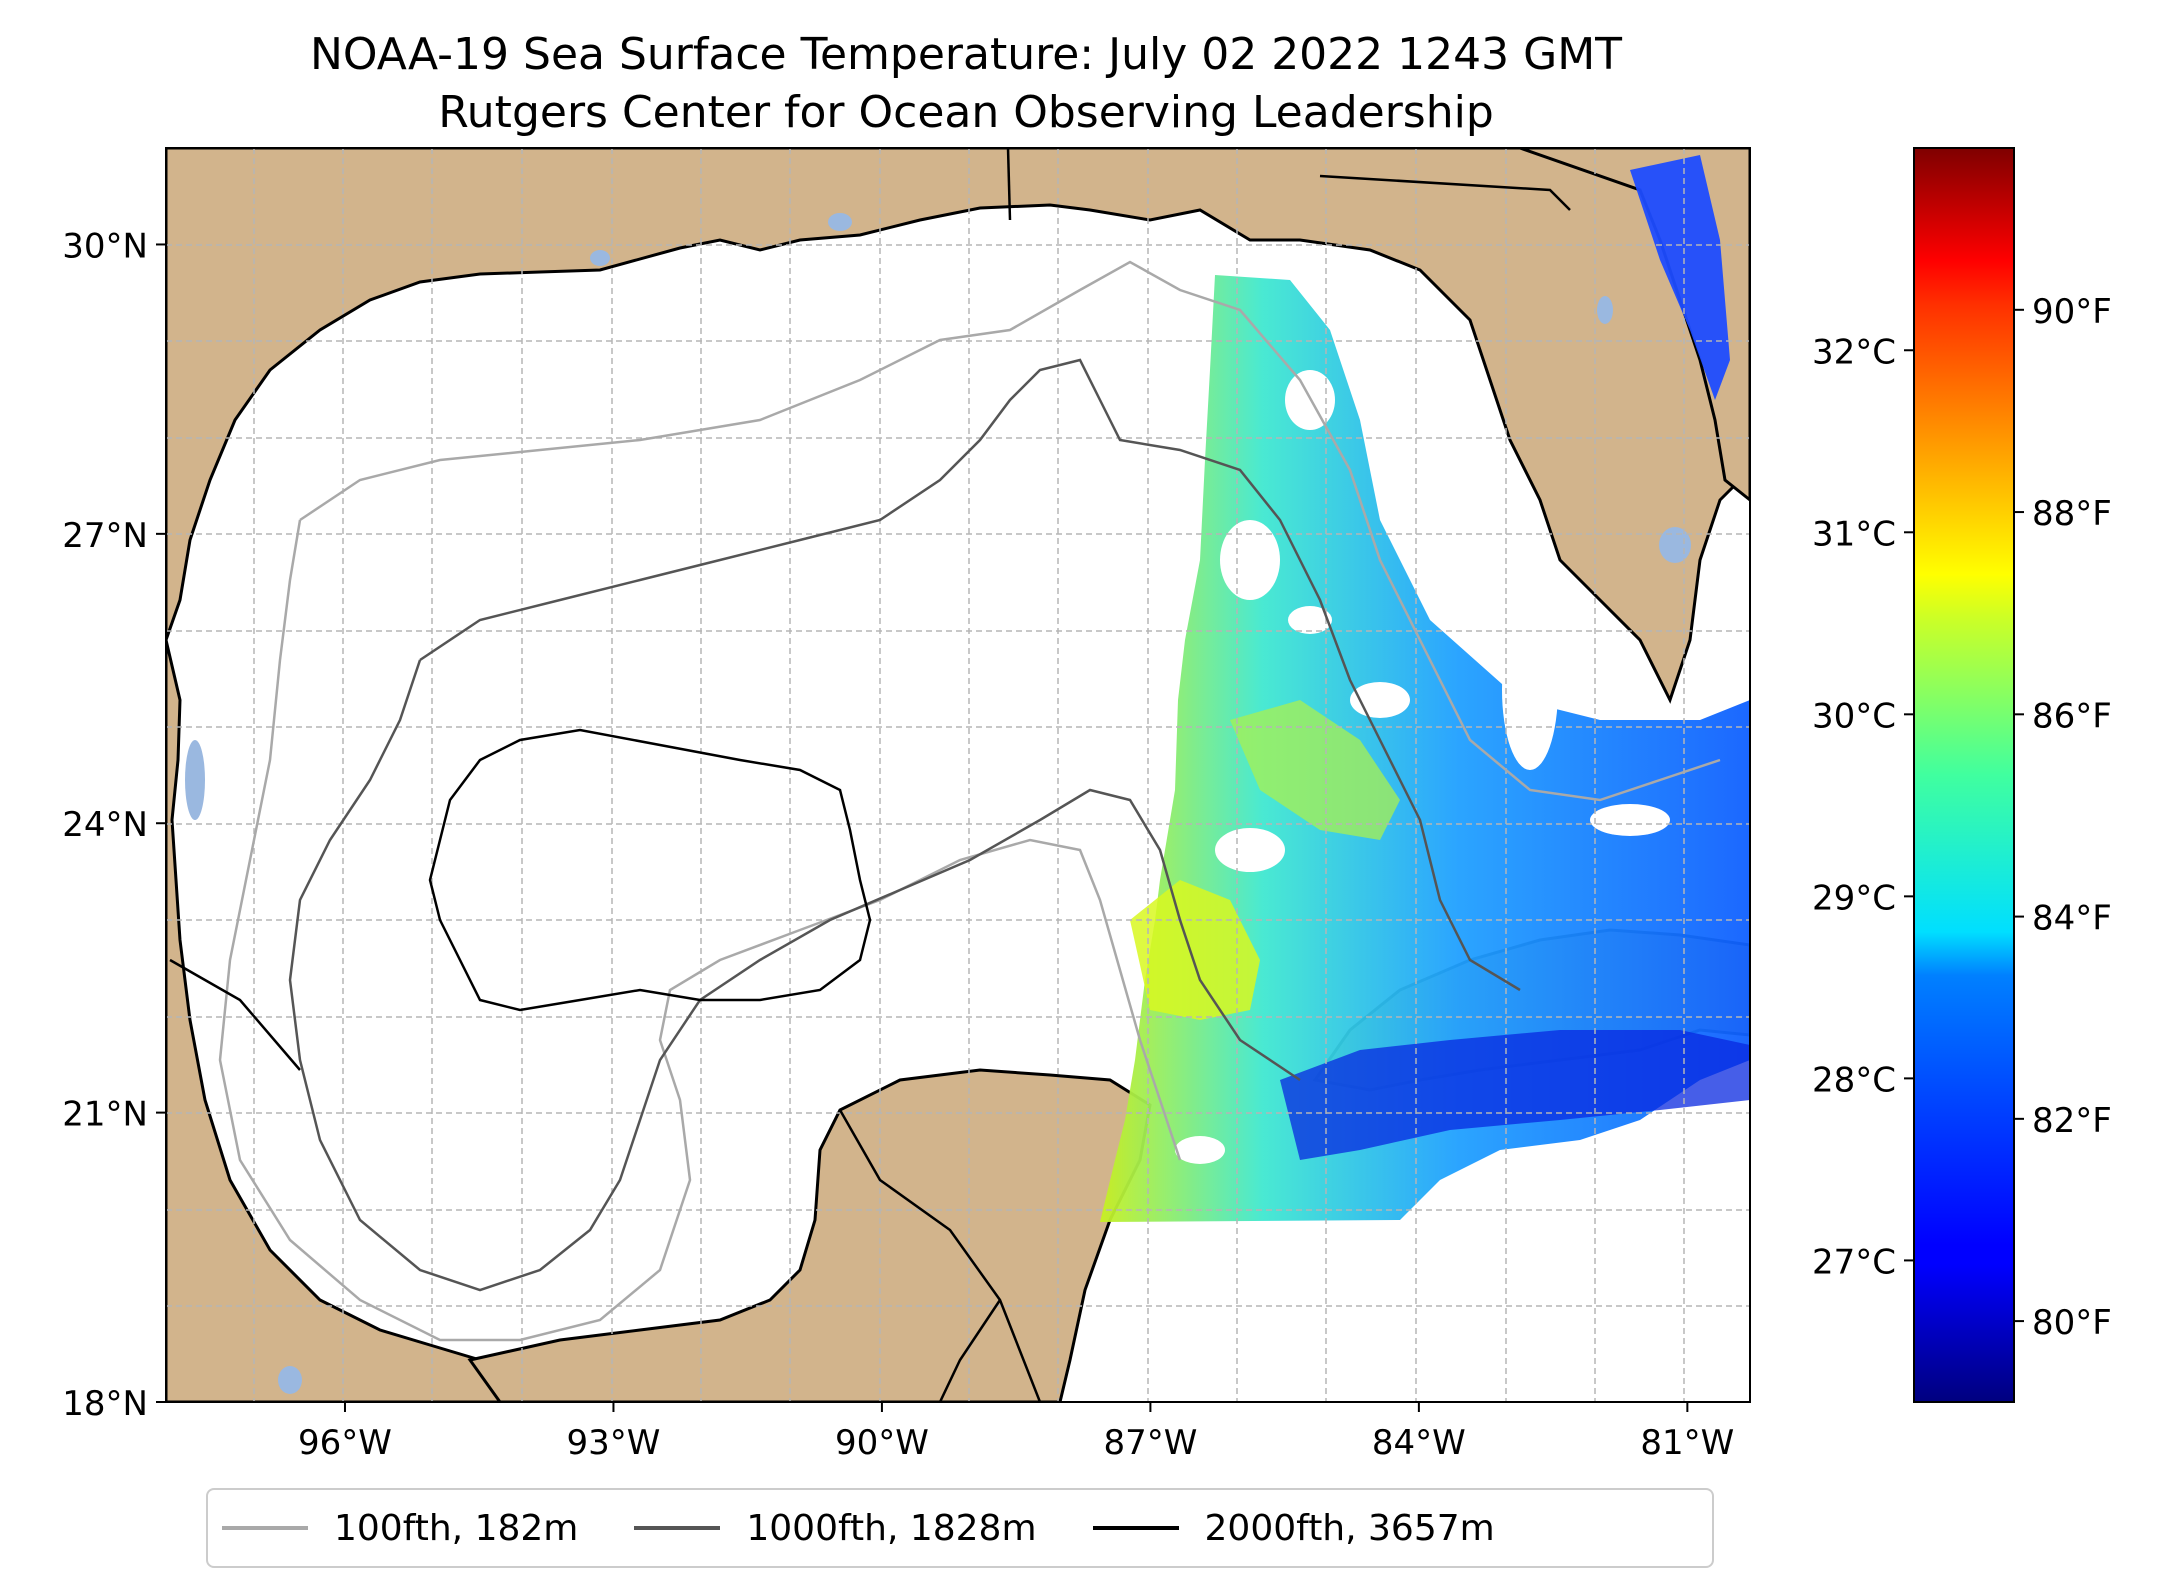 The width and height of the screenshot is (2160, 1582). What do you see at coordinates (2072, 716) in the screenshot?
I see `colorbar-f-tick-label: 86°F` at bounding box center [2072, 716].